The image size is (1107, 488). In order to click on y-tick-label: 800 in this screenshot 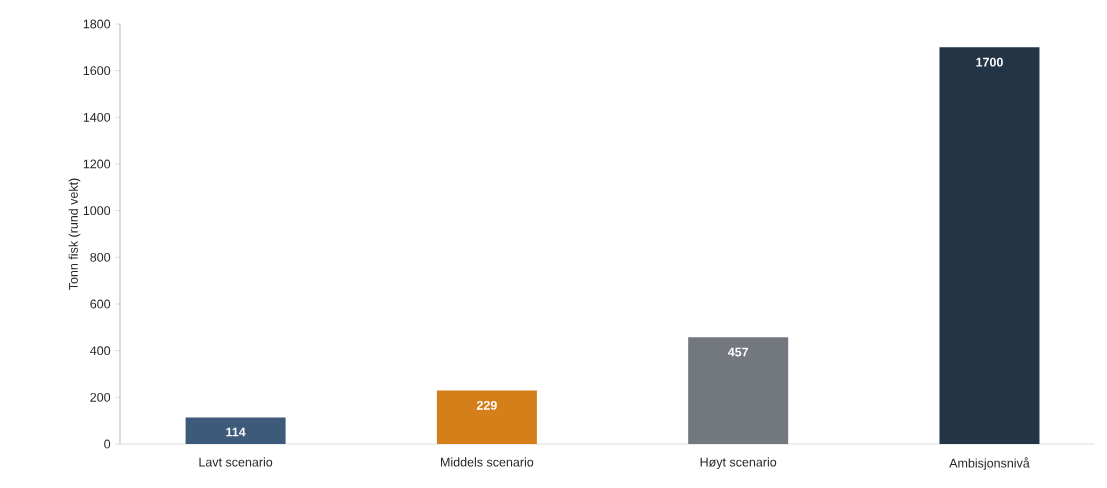, I will do `click(100, 257)`.